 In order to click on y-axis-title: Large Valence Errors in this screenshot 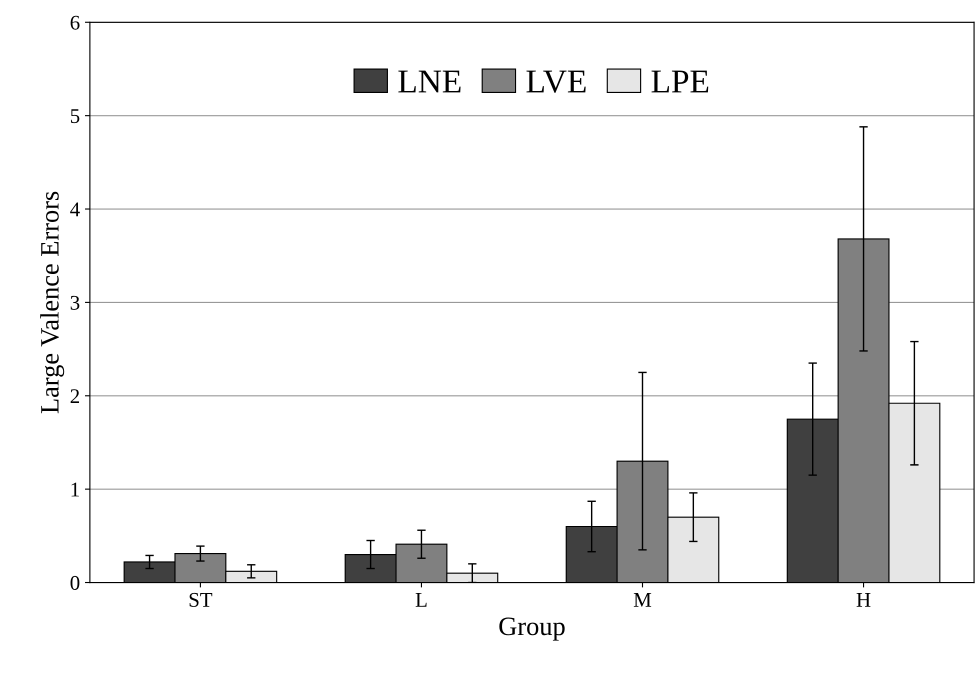, I will do `click(52, 303)`.